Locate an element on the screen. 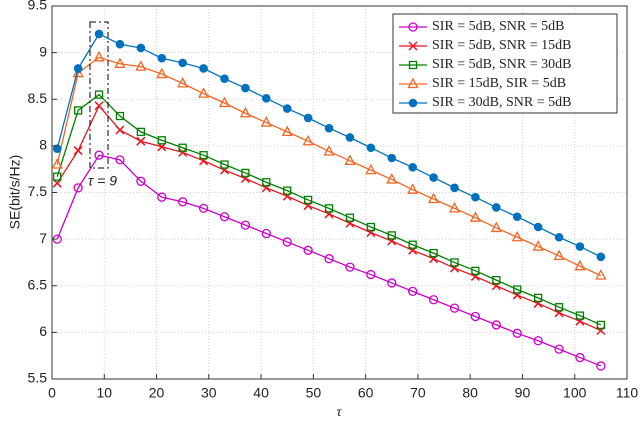 The image size is (640, 425). x-tick-label: 110 is located at coordinates (627, 393).